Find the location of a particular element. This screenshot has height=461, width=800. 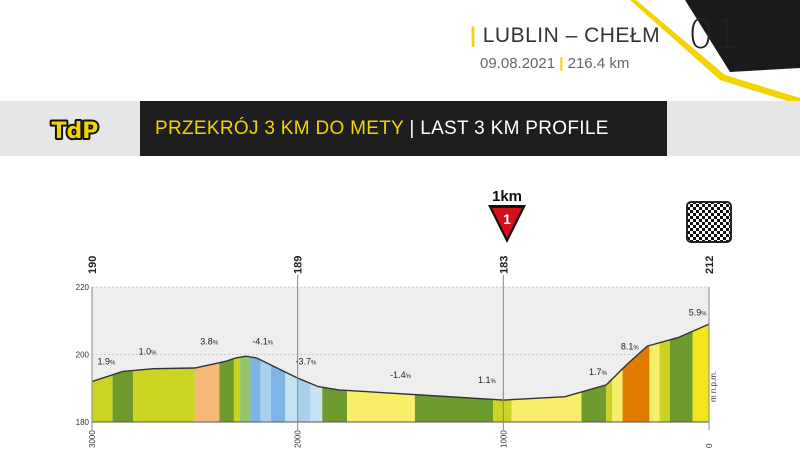

x-axis-tick-label: 2000 is located at coordinates (298, 439).